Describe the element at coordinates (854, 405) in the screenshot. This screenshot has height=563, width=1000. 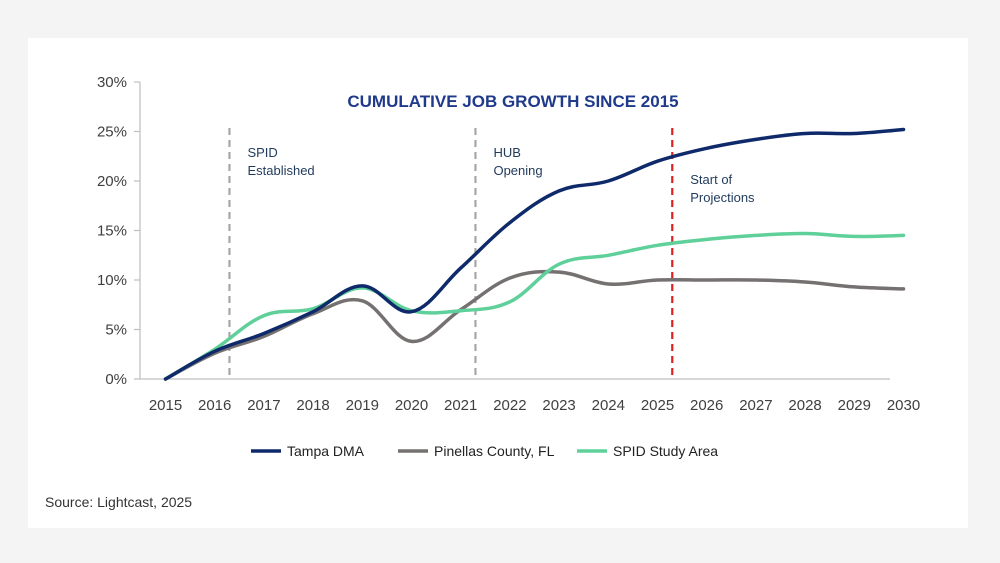
I see `x-tick-label: 2029` at that location.